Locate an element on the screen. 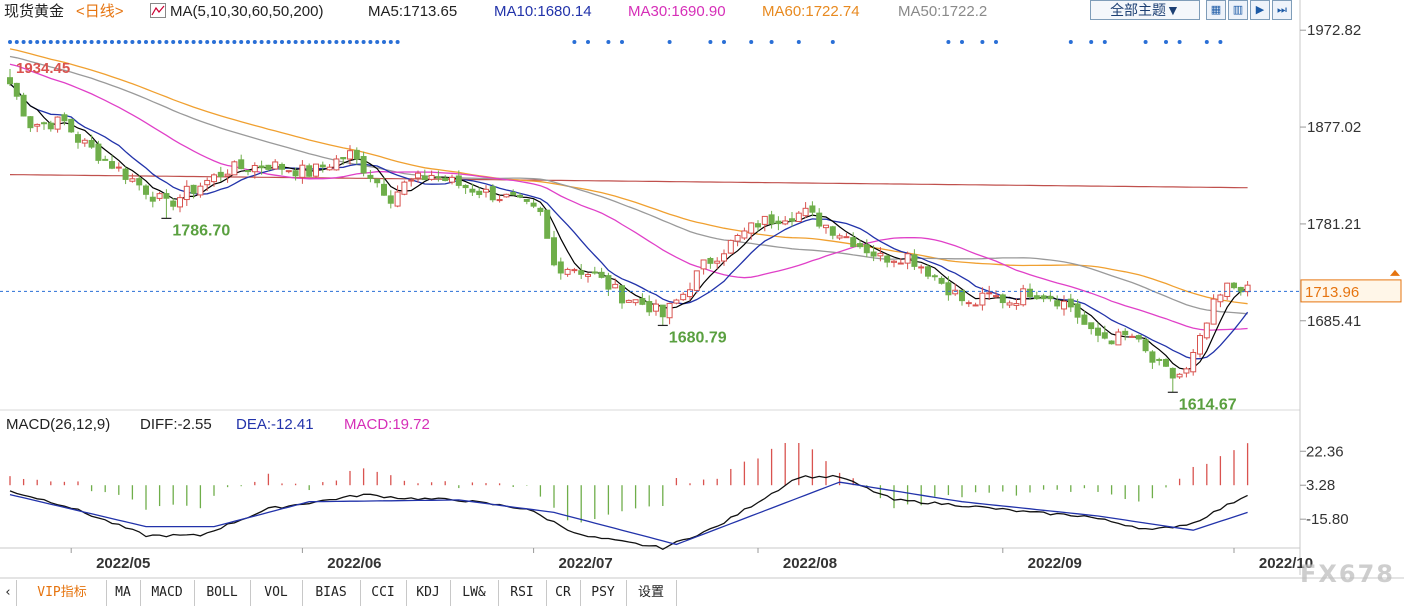 The height and width of the screenshot is (611, 1404). skip-end-icon: ⏭ is located at coordinates (1282, 10).